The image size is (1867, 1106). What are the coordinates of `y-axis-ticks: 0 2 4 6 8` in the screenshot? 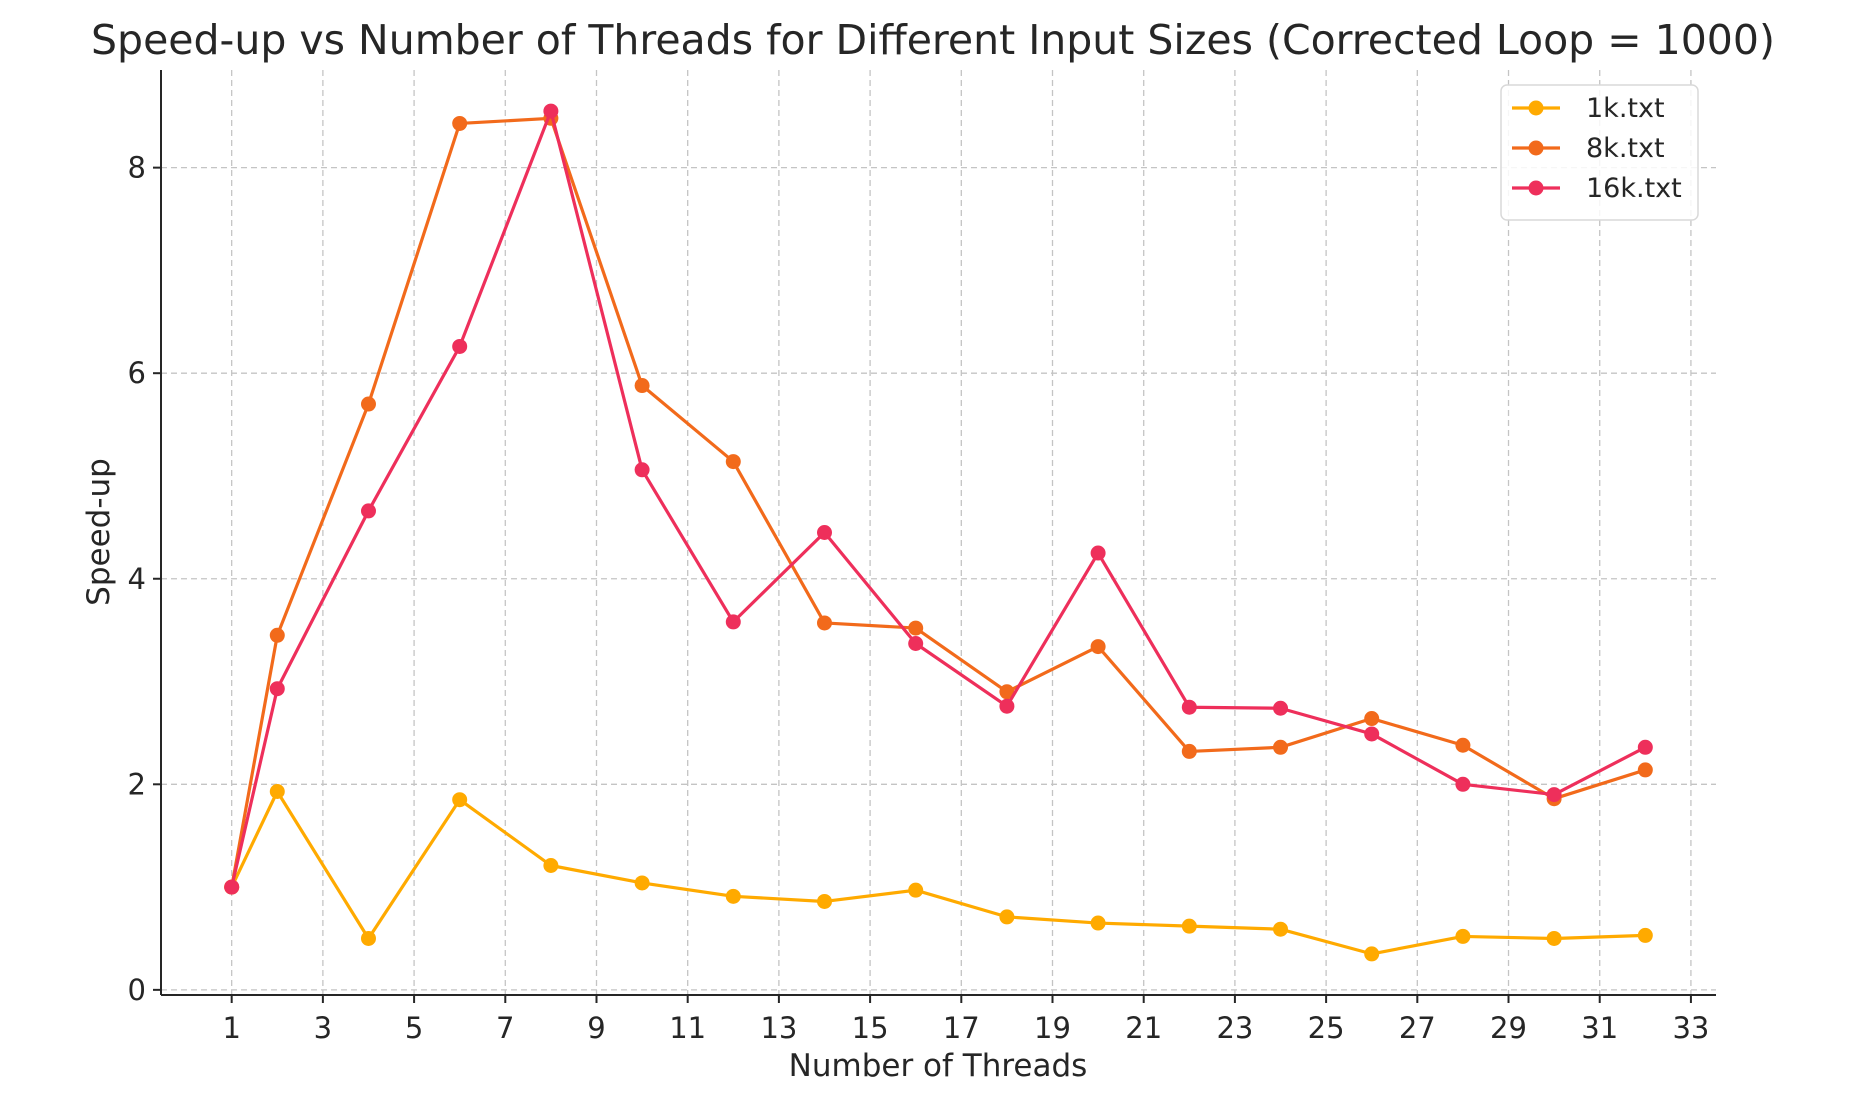 It's located at (144, 579).